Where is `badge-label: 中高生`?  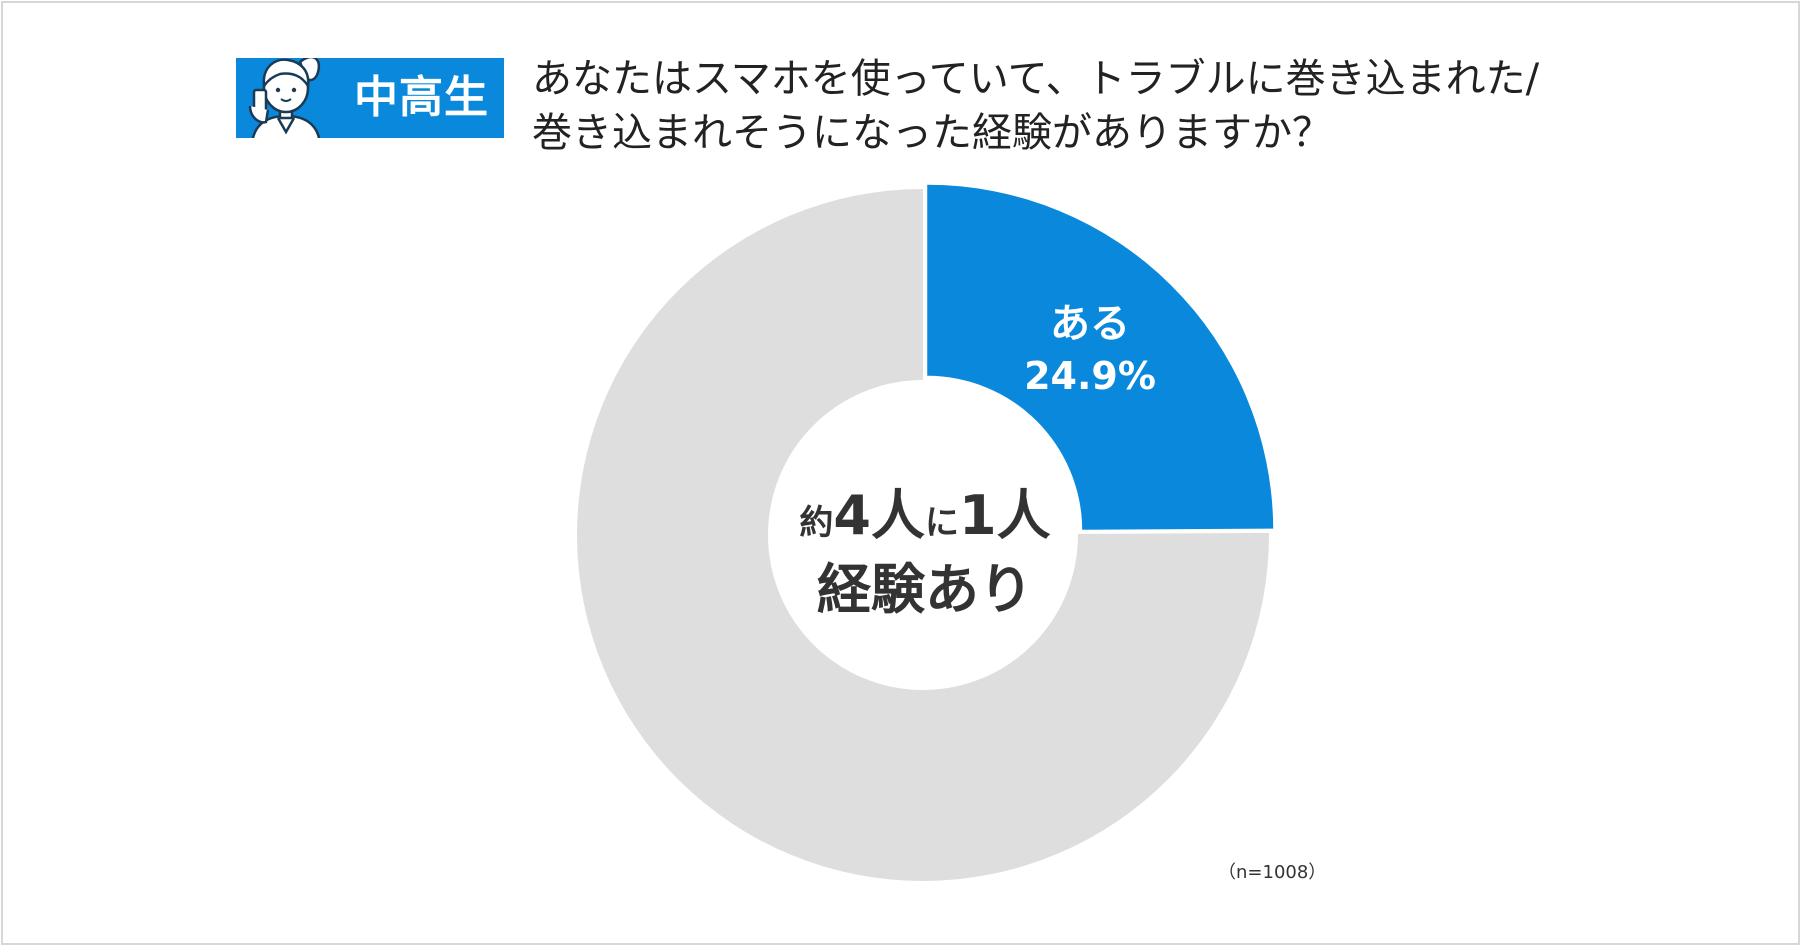
badge-label: 中高生 is located at coordinates (421, 97).